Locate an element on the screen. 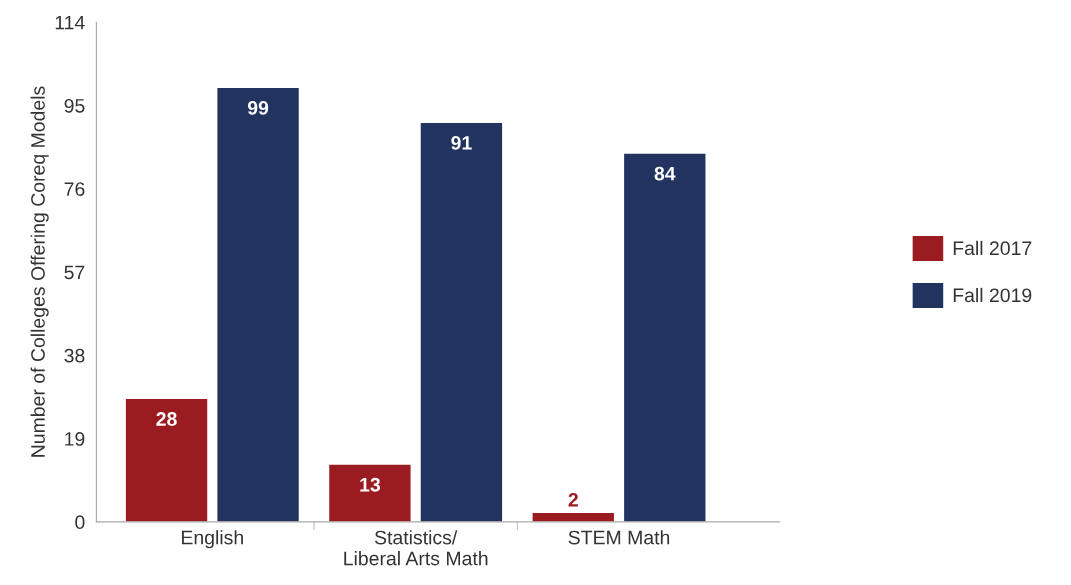  x-tick-label: STEM Math is located at coordinates (619, 537).